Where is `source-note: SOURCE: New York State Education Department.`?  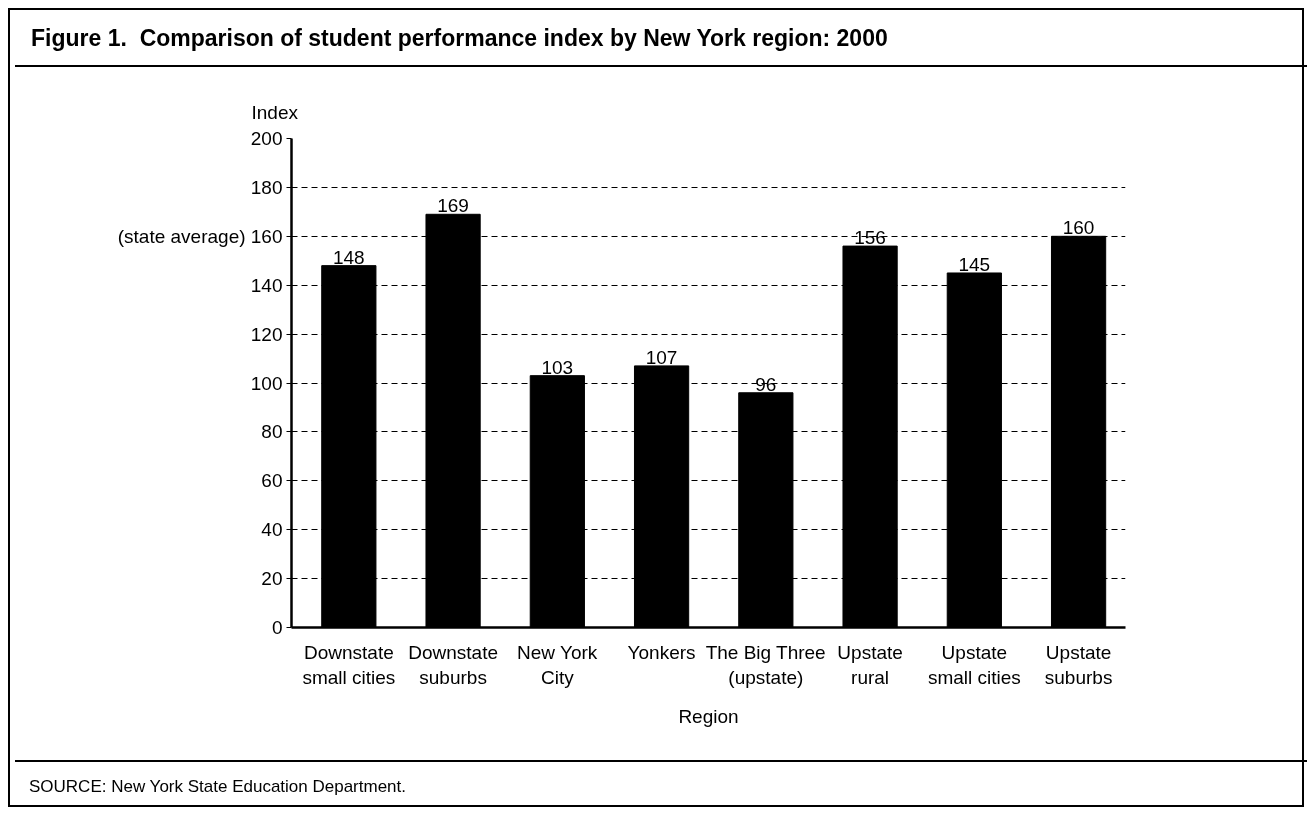
source-note: SOURCE: New York State Education Department. is located at coordinates (218, 787).